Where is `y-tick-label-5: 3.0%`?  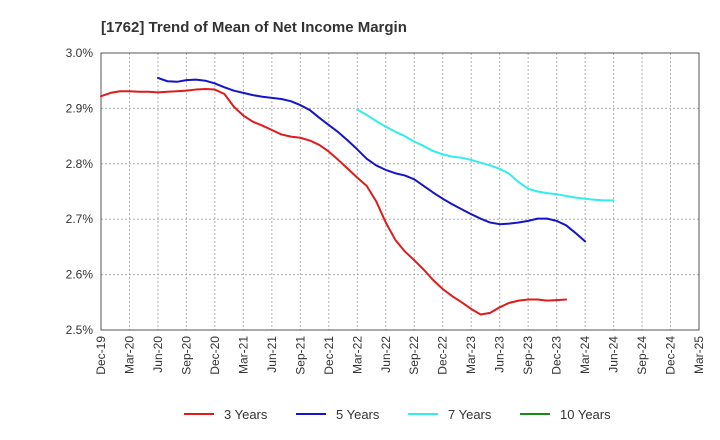
y-tick-label-5: 3.0% is located at coordinates (80, 53).